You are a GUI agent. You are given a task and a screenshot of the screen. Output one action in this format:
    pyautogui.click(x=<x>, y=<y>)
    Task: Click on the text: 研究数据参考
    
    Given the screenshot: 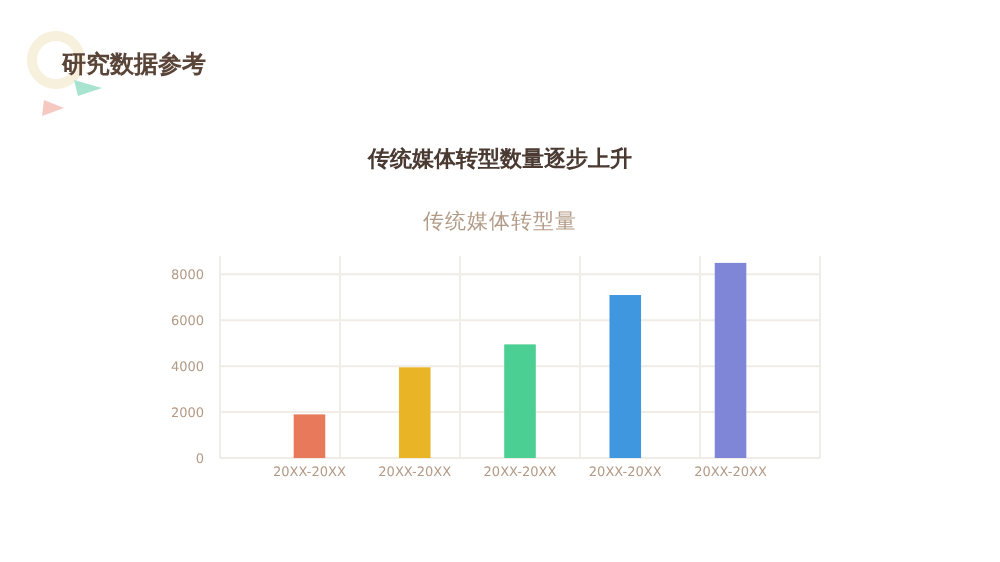 What is the action you would take?
    pyautogui.click(x=133, y=64)
    